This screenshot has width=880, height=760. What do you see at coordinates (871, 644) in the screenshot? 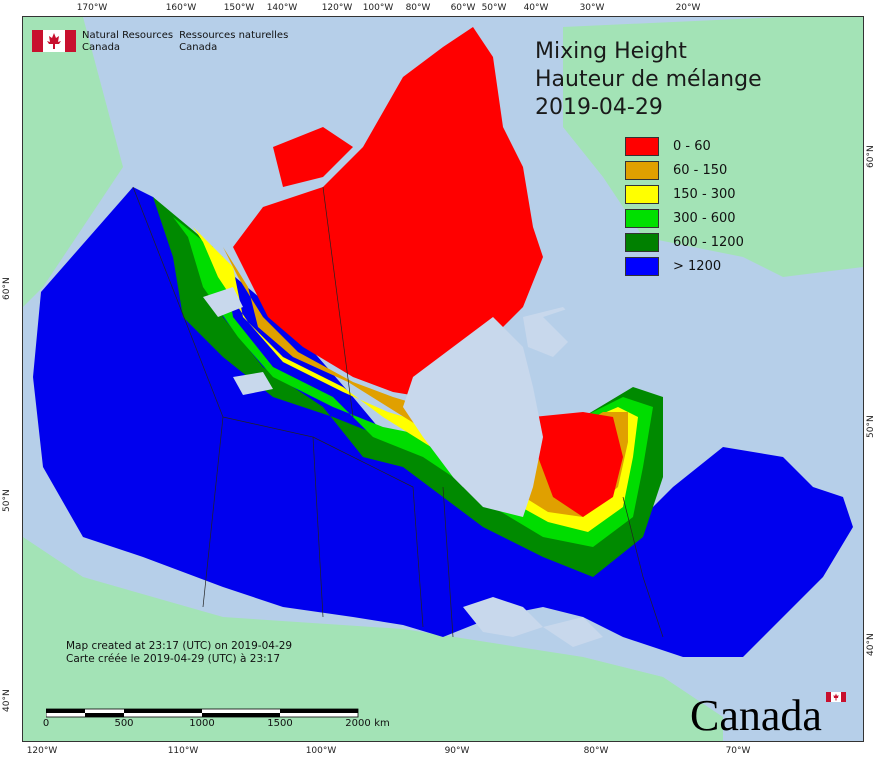
I see `tick-right-40n: 40°N` at bounding box center [871, 644].